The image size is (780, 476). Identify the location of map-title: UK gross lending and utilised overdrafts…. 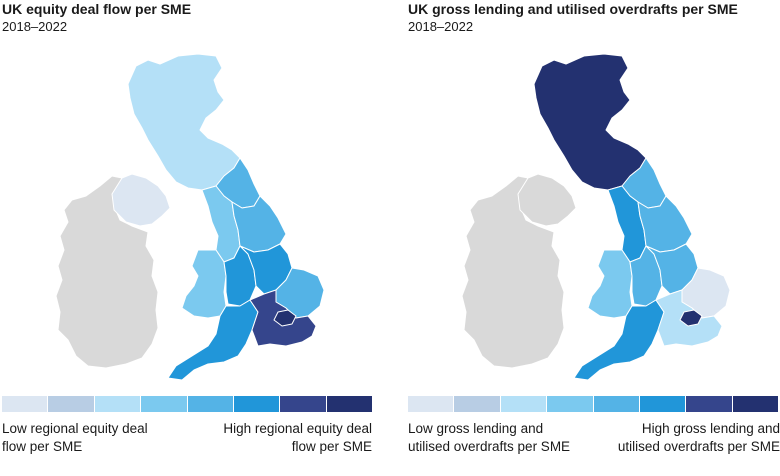
(573, 9).